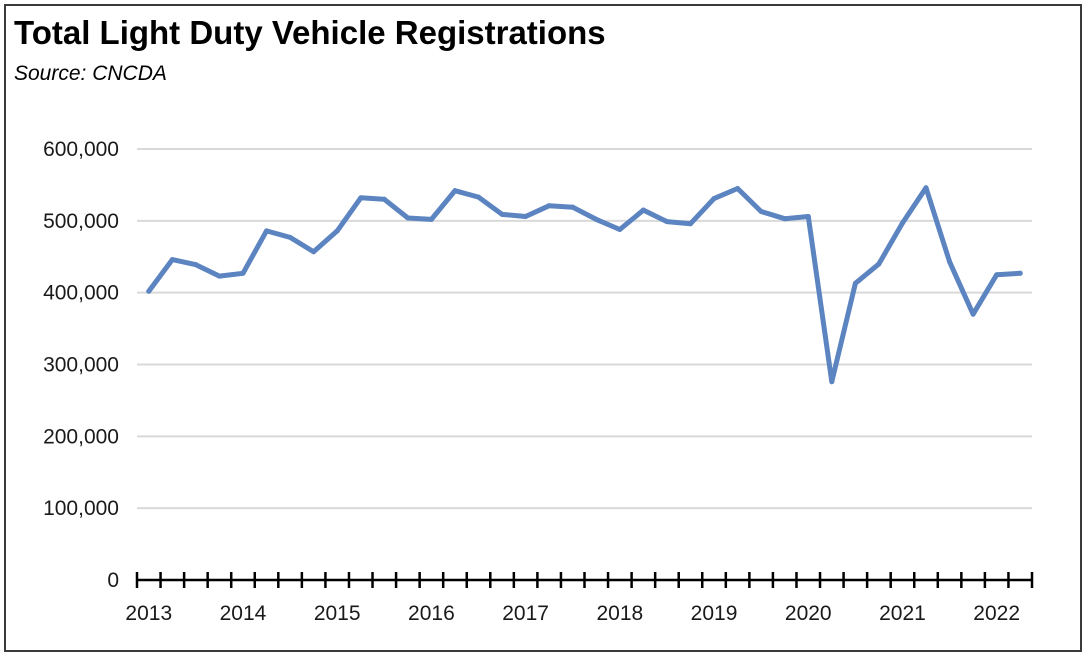  What do you see at coordinates (808, 613) in the screenshot?
I see `x-tick-label: 2020` at bounding box center [808, 613].